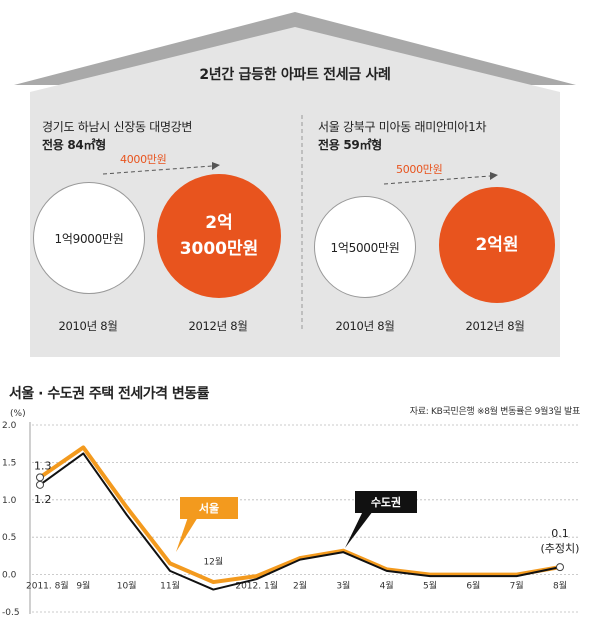 This screenshot has height=625, width=590. What do you see at coordinates (359, 529) in the screenshot?
I see `metro-tag-pointer` at bounding box center [359, 529].